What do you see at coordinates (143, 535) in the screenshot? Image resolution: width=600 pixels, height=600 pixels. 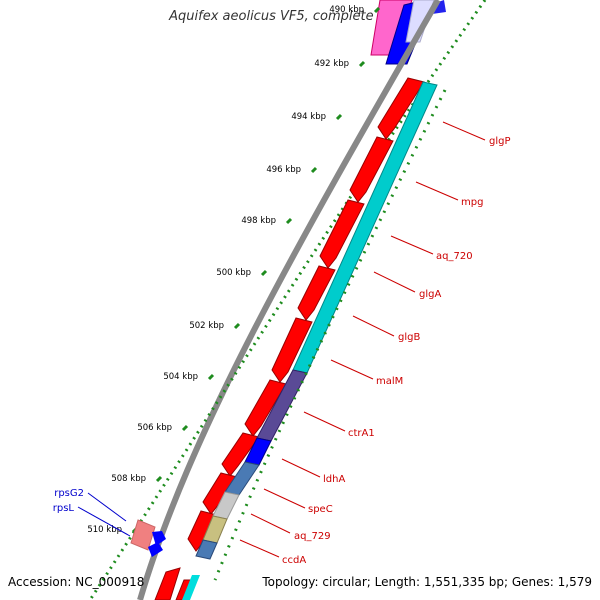 I see `gene-arrow-rpsg2` at bounding box center [143, 535].